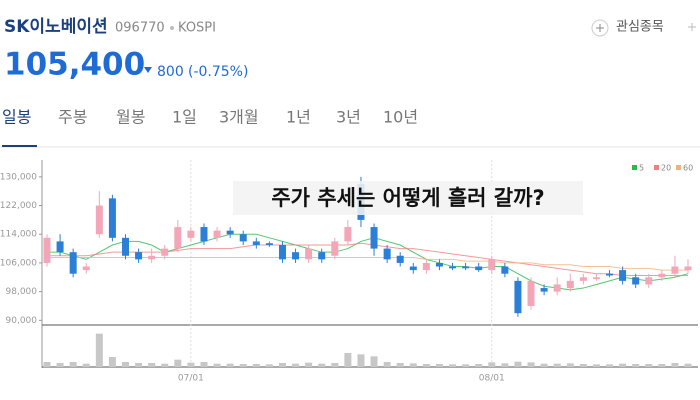  I want to click on y-tick-label: 98,000, so click(22, 292).